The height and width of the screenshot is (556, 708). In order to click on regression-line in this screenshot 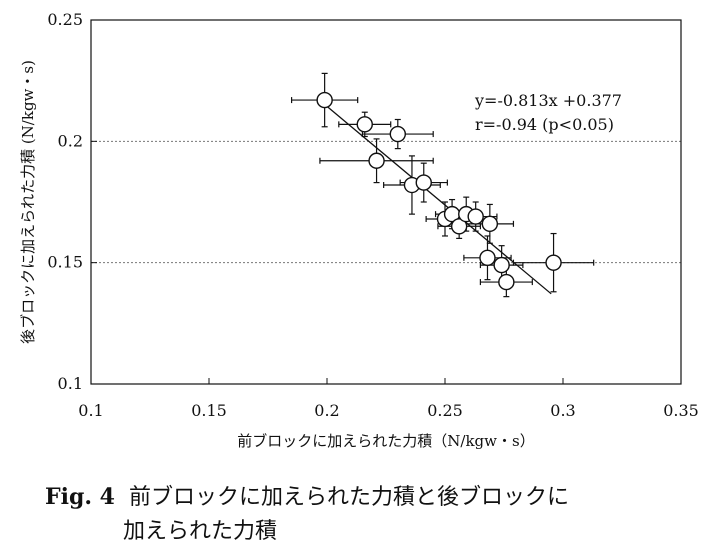, I will do `click(439, 200)`.